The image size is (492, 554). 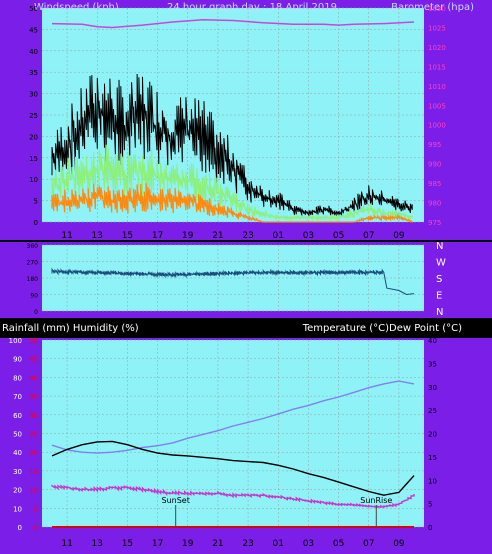 I want to click on baro-y-tick: 980, so click(x=434, y=204).